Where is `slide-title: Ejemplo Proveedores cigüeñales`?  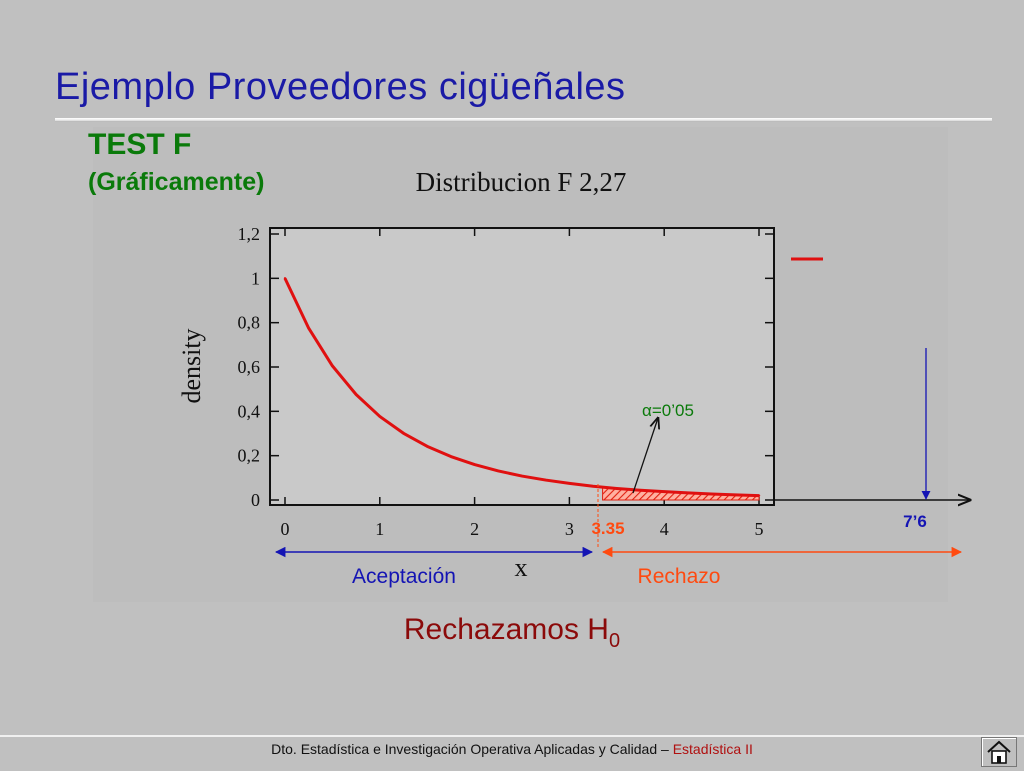 slide-title: Ejemplo Proveedores cigüeñales is located at coordinates (340, 87).